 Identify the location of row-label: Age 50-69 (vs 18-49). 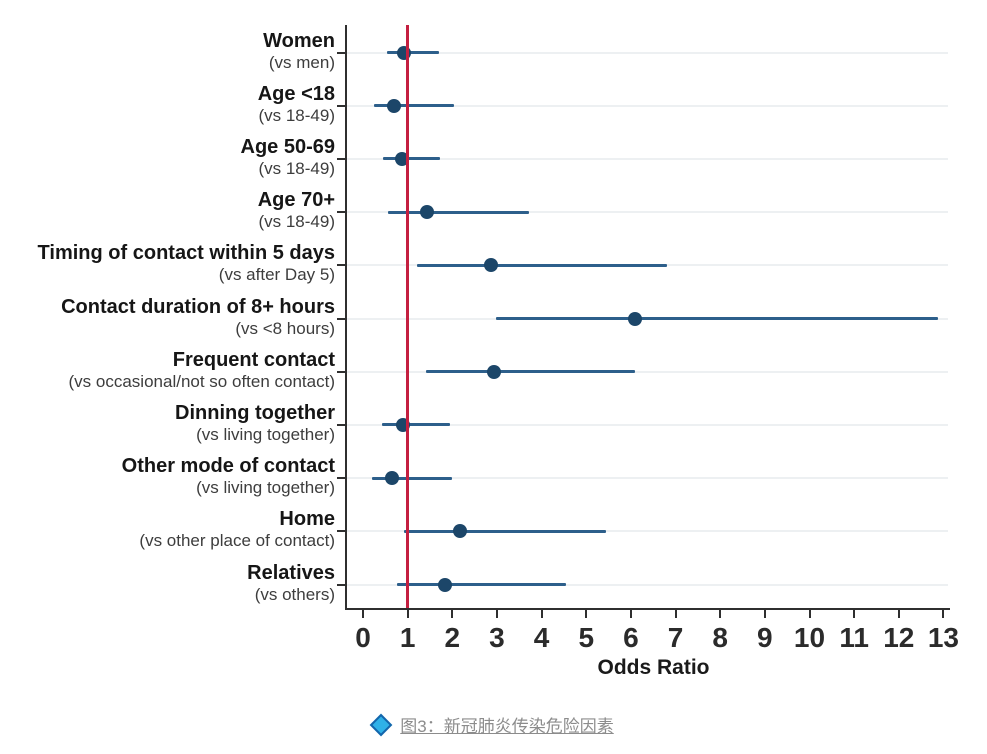
(168, 157).